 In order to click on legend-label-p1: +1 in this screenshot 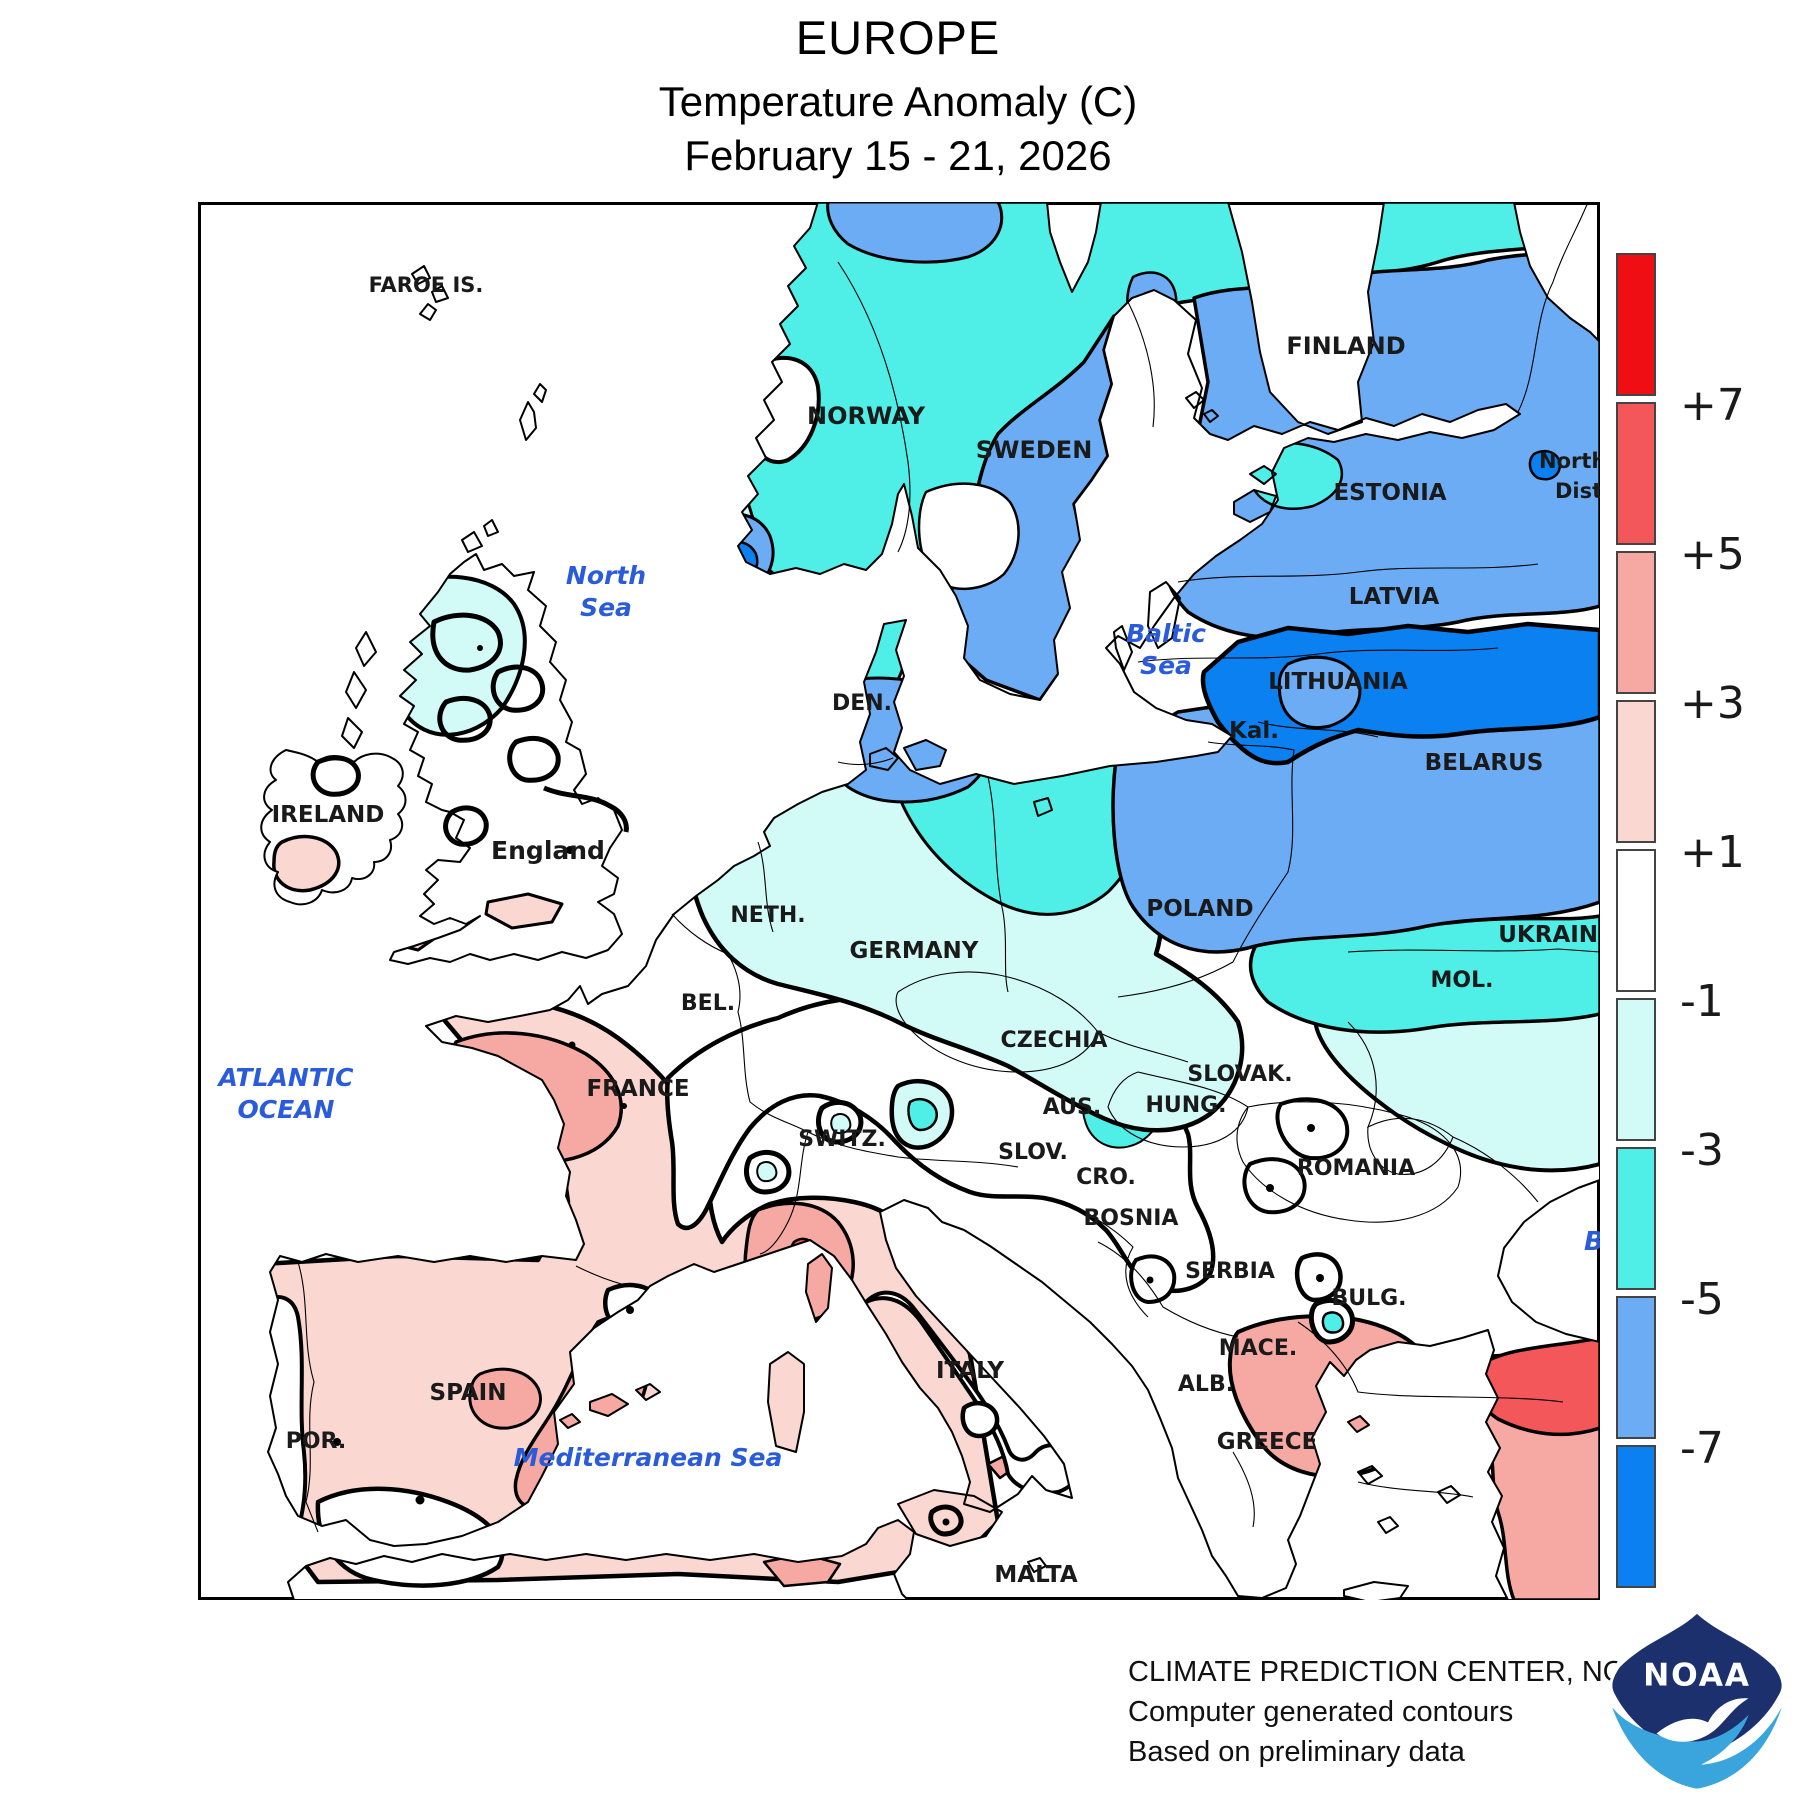, I will do `click(1712, 852)`.